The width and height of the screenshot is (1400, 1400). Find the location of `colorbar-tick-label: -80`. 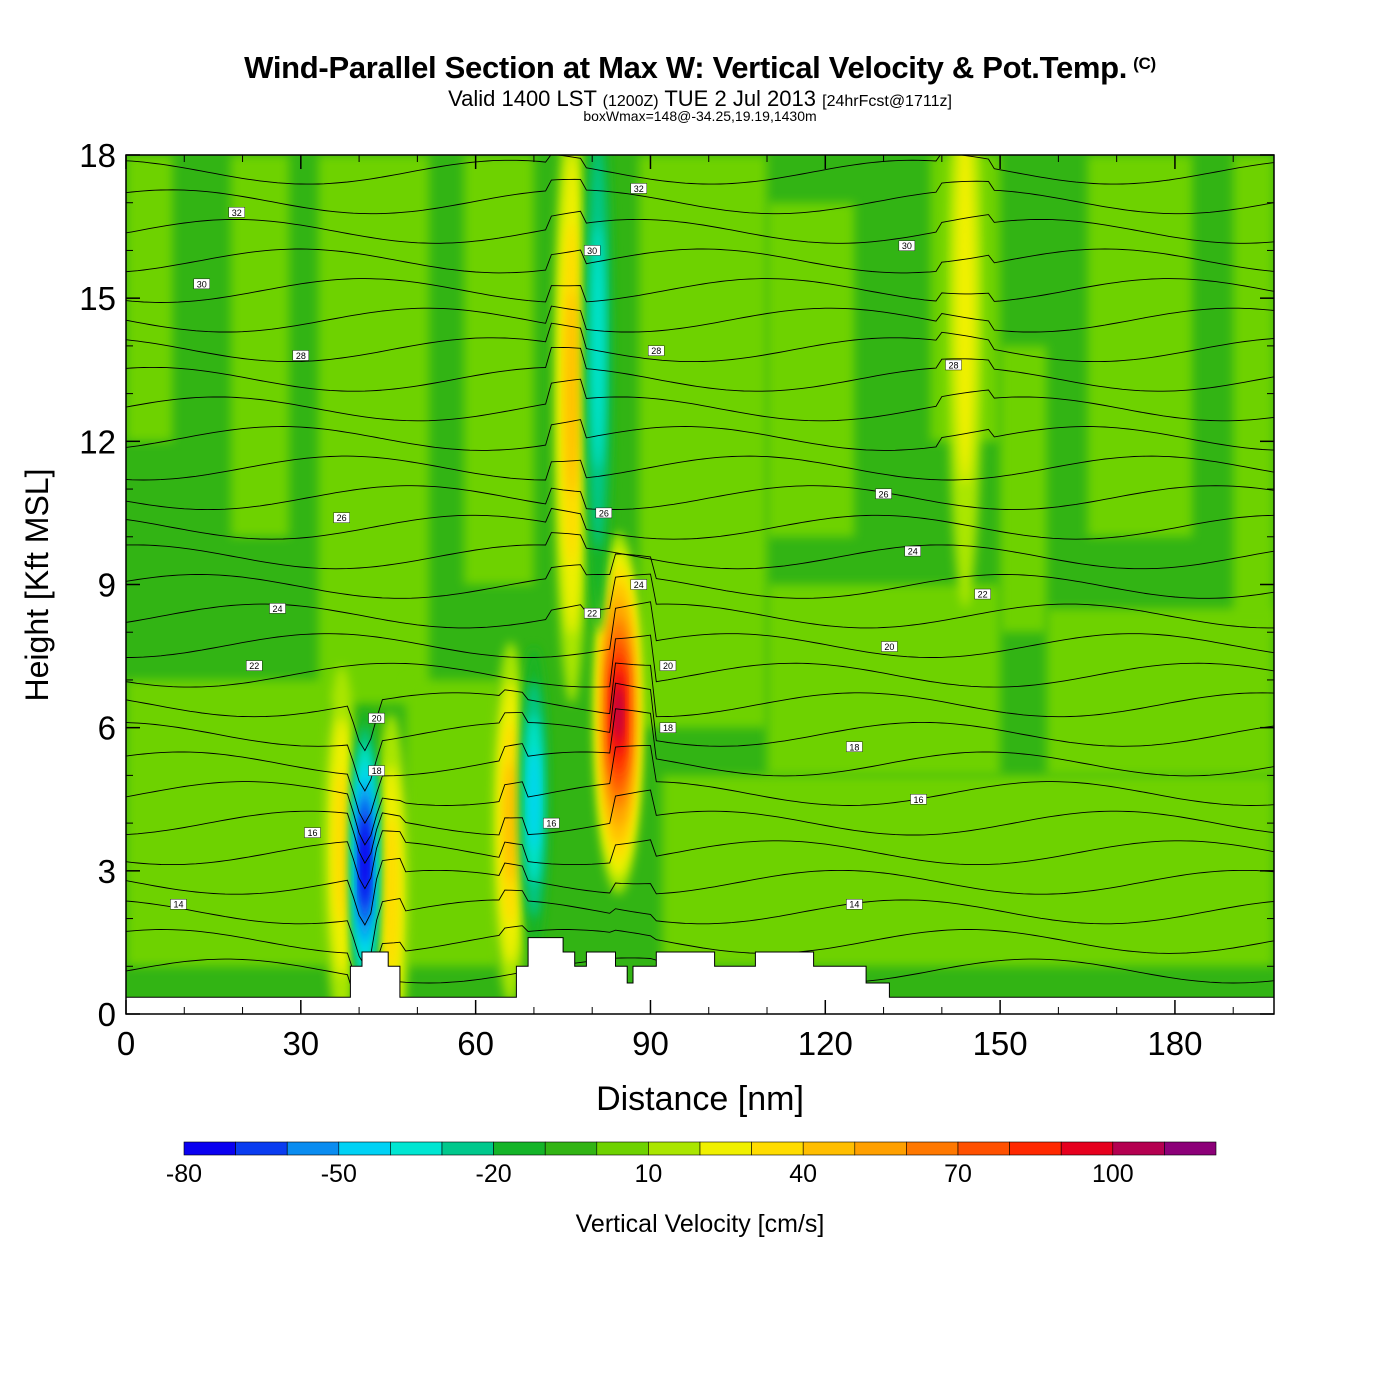

colorbar-tick-label: -80 is located at coordinates (184, 1174).